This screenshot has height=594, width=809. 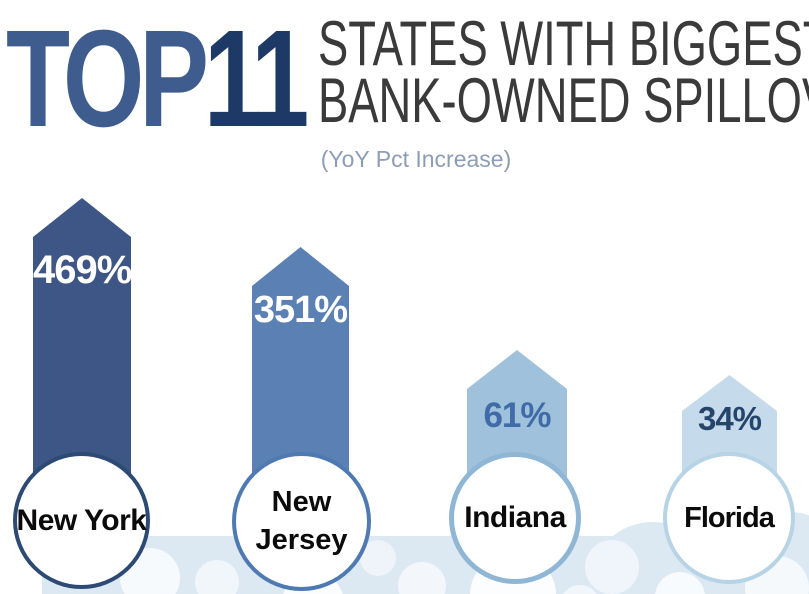 What do you see at coordinates (563, 44) in the screenshot?
I see `title-line-1: STATES WITH BIGGEST` at bounding box center [563, 44].